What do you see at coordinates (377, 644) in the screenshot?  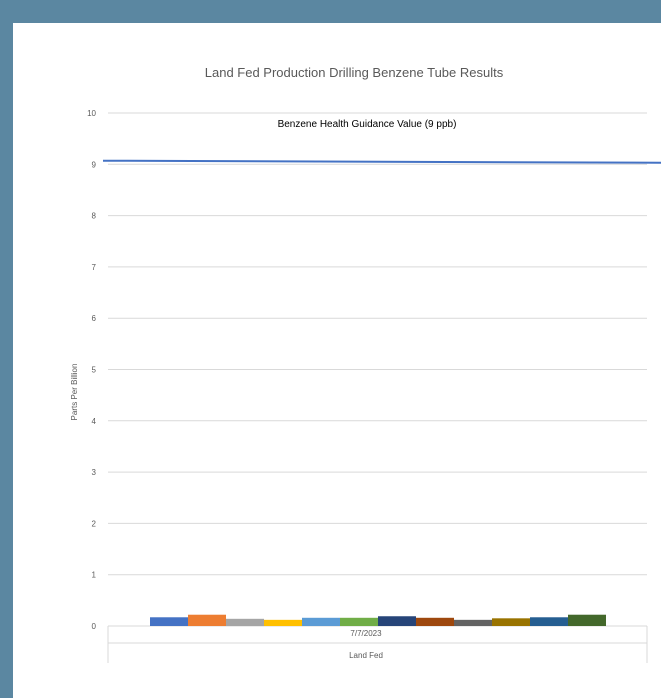 I see `x-axis: 7/7/2023 Land Fed` at bounding box center [377, 644].